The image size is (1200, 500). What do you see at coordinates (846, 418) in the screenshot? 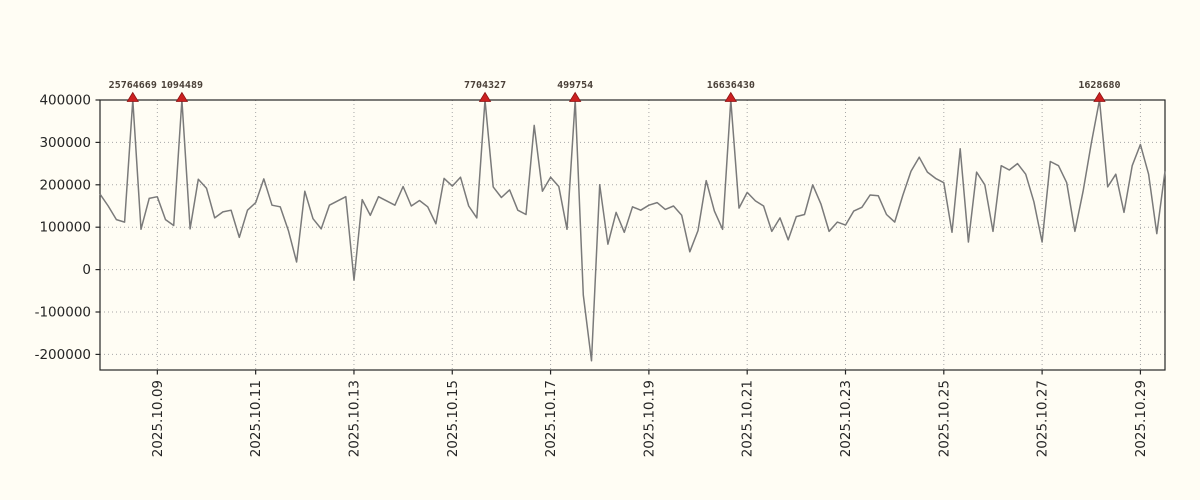
I see `x-axis-tick-label: 2025.10.23` at bounding box center [846, 418].